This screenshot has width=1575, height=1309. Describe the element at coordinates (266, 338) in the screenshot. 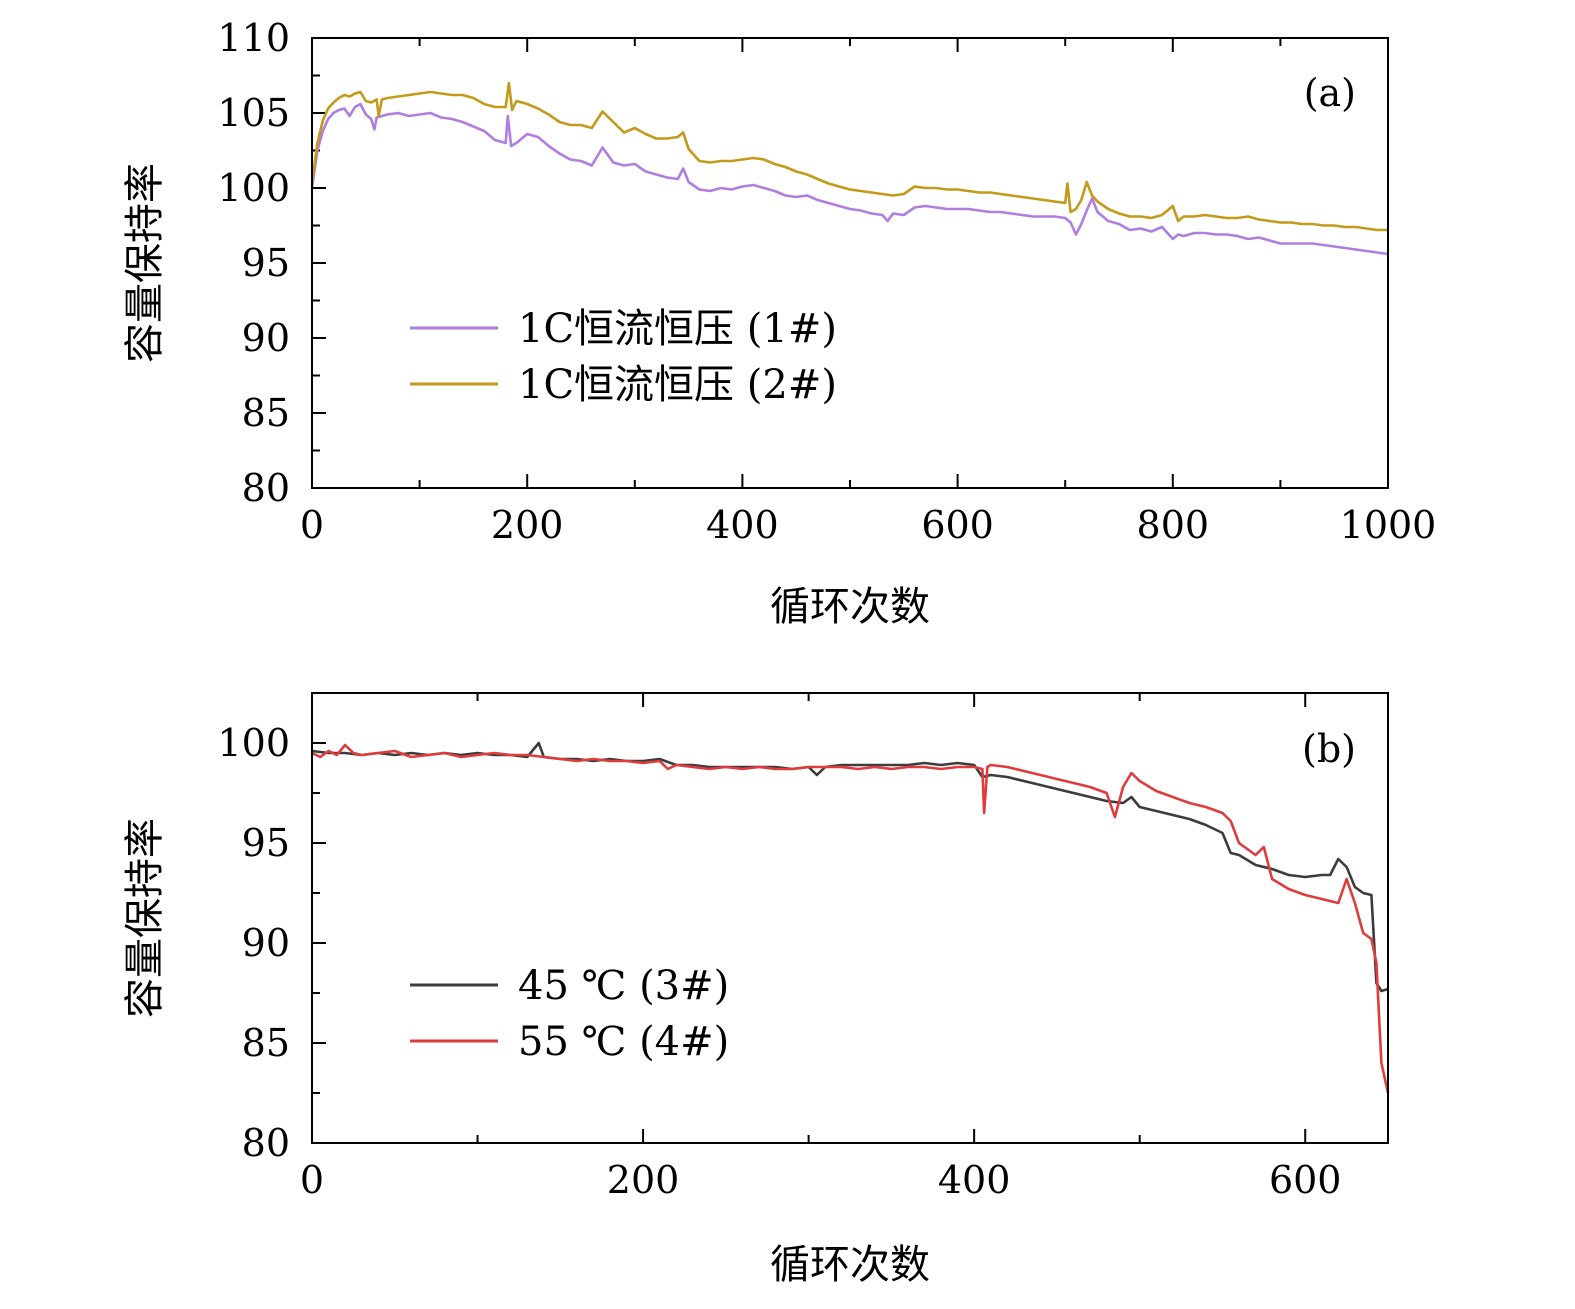

I see `panel-a-y-tick-label: 90` at that location.